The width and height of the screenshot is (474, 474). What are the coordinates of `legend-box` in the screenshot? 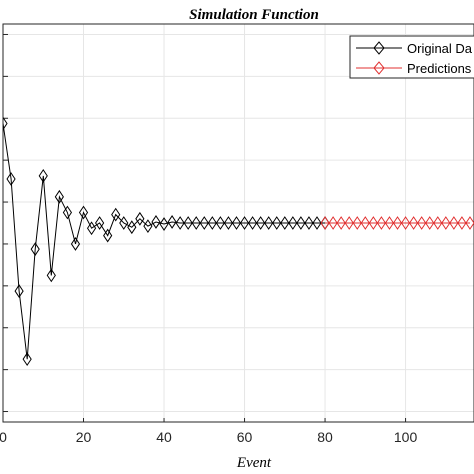 It's located at (411, 57).